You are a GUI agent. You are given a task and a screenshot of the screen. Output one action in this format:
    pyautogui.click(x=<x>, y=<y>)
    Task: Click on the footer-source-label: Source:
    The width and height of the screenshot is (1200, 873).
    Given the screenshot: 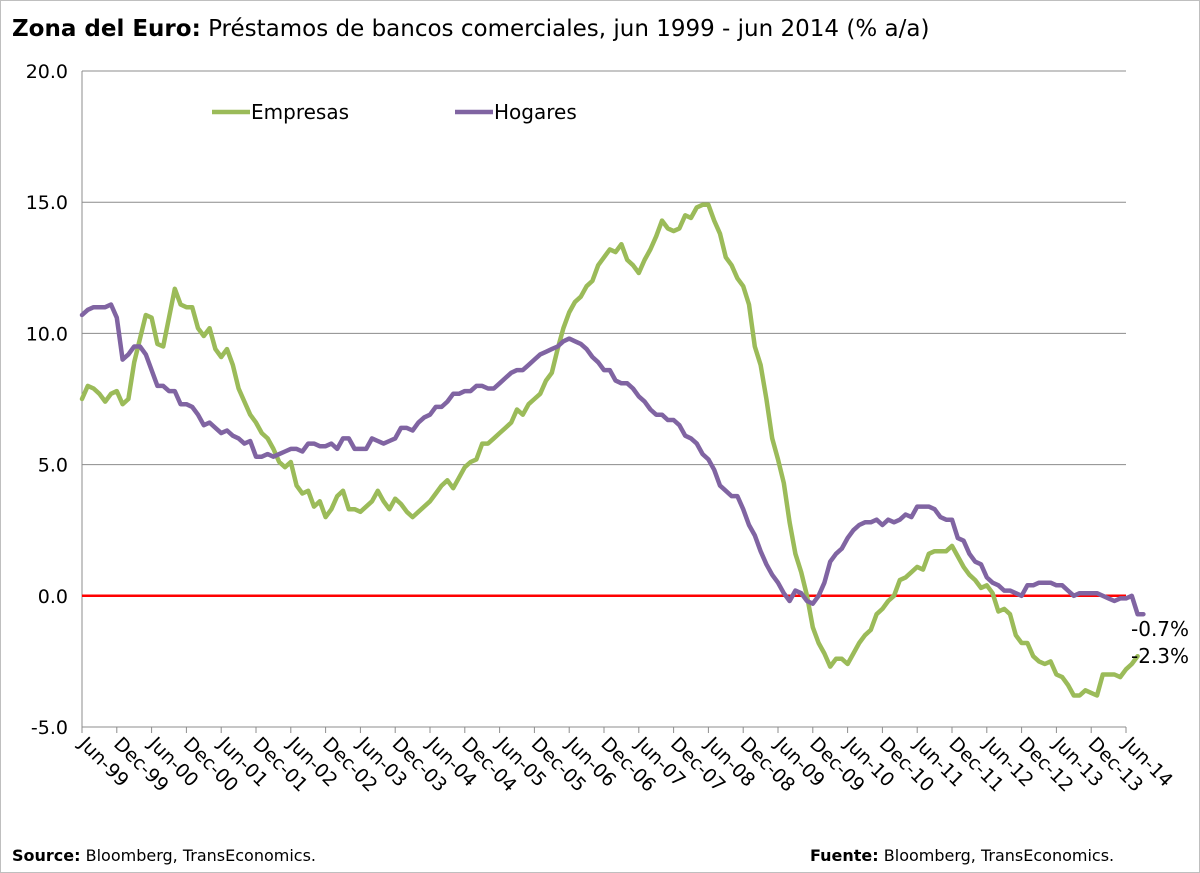 What is the action you would take?
    pyautogui.click(x=46, y=855)
    